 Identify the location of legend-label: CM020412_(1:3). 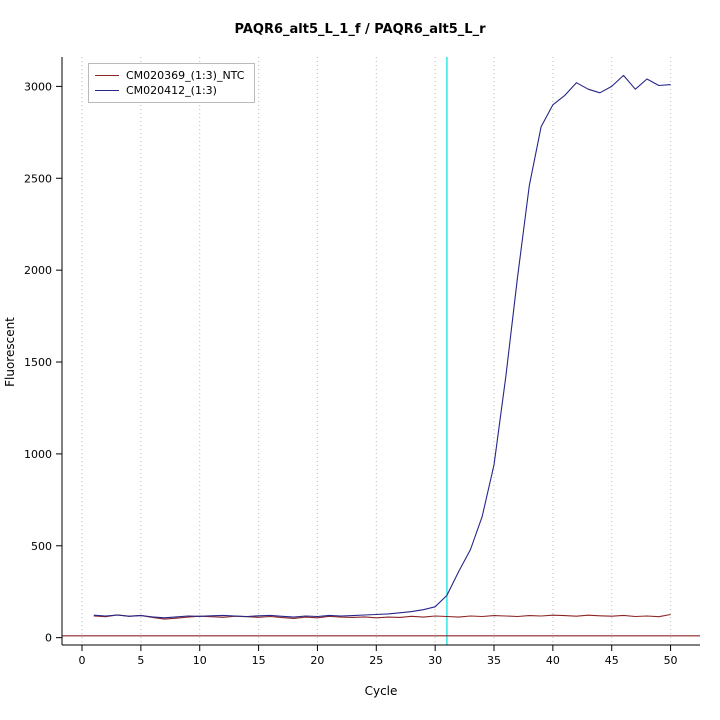
(171, 90).